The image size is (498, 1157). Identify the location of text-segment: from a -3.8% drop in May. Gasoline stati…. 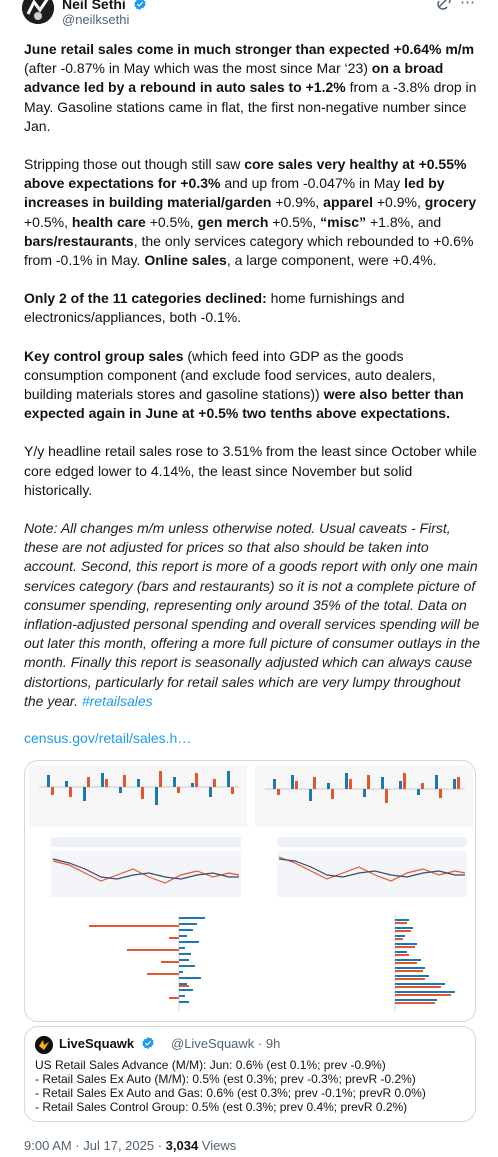
(250, 106).